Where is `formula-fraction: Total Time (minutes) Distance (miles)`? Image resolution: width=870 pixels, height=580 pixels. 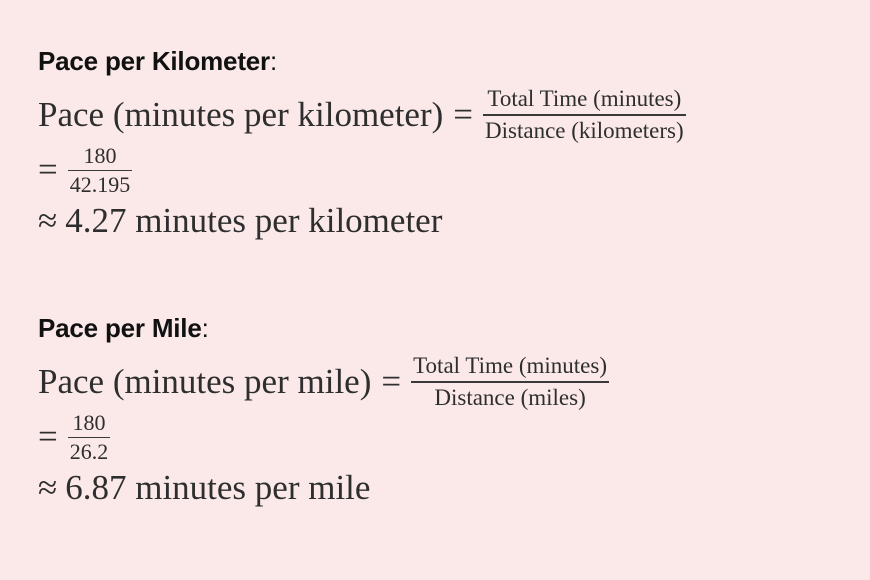 formula-fraction: Total Time (minutes) Distance (miles) is located at coordinates (510, 382).